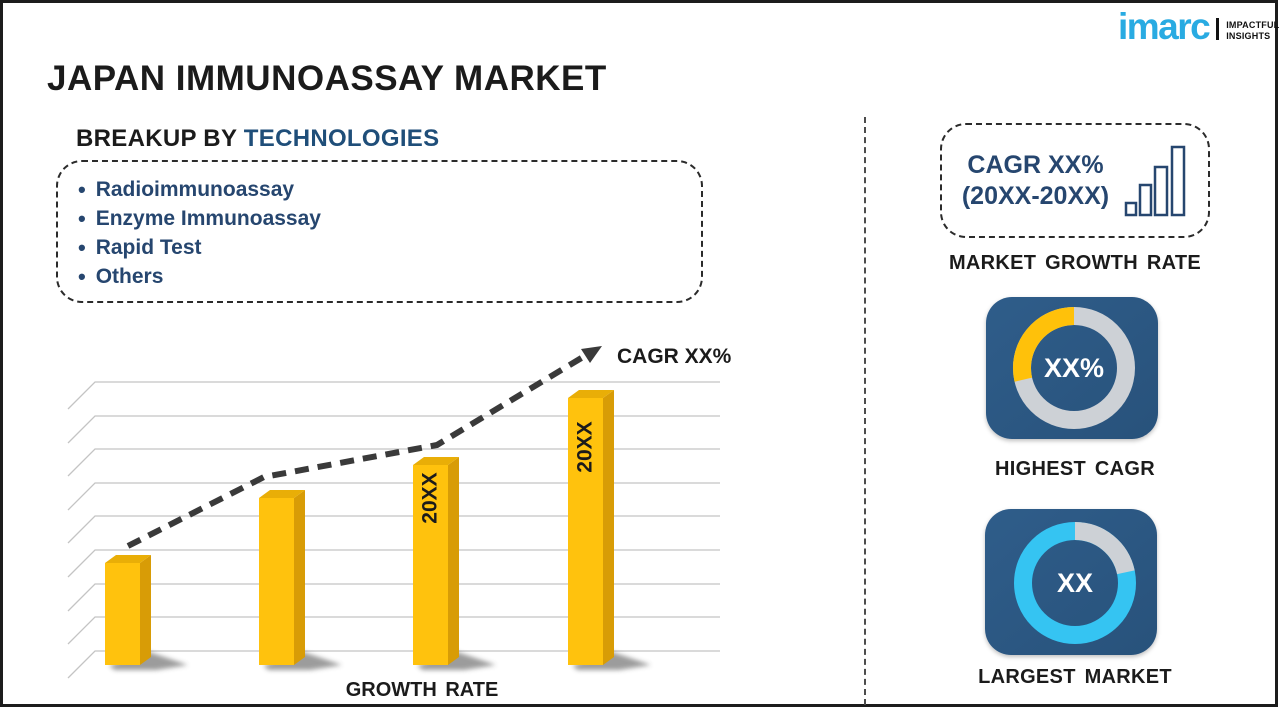 The width and height of the screenshot is (1280, 720). What do you see at coordinates (364, 447) in the screenshot?
I see `trend-line` at bounding box center [364, 447].